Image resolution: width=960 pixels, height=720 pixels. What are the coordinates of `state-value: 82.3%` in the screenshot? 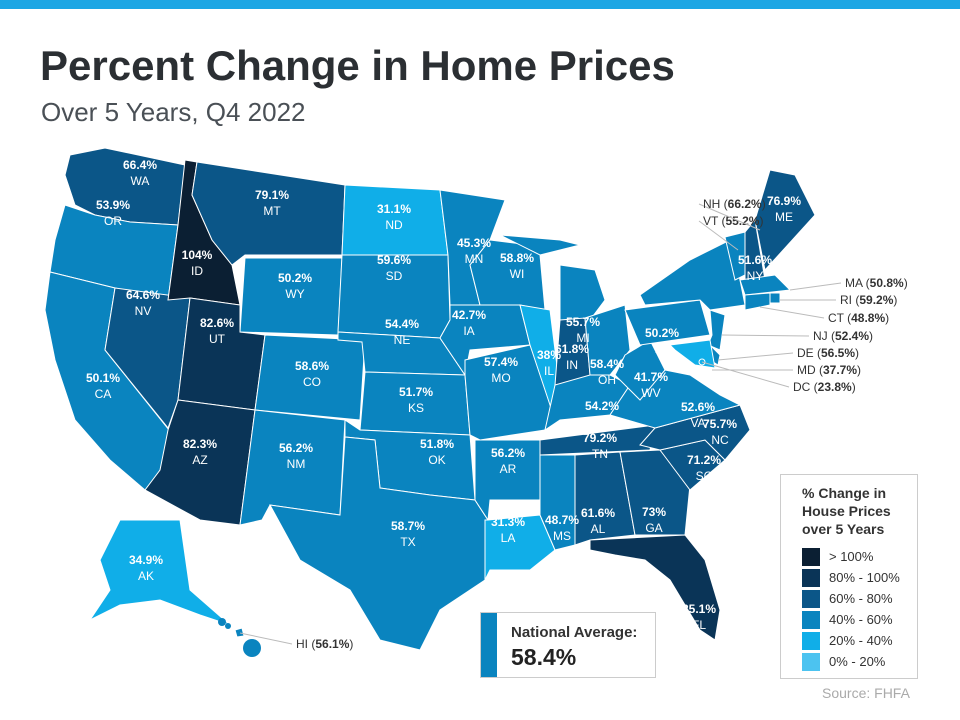 It's located at (200, 444).